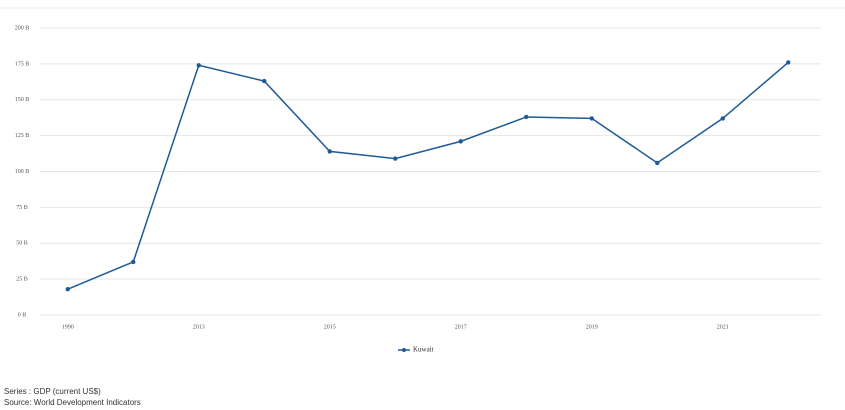  Describe the element at coordinates (22, 280) in the screenshot. I see `y-tick-label: 25 B` at that location.